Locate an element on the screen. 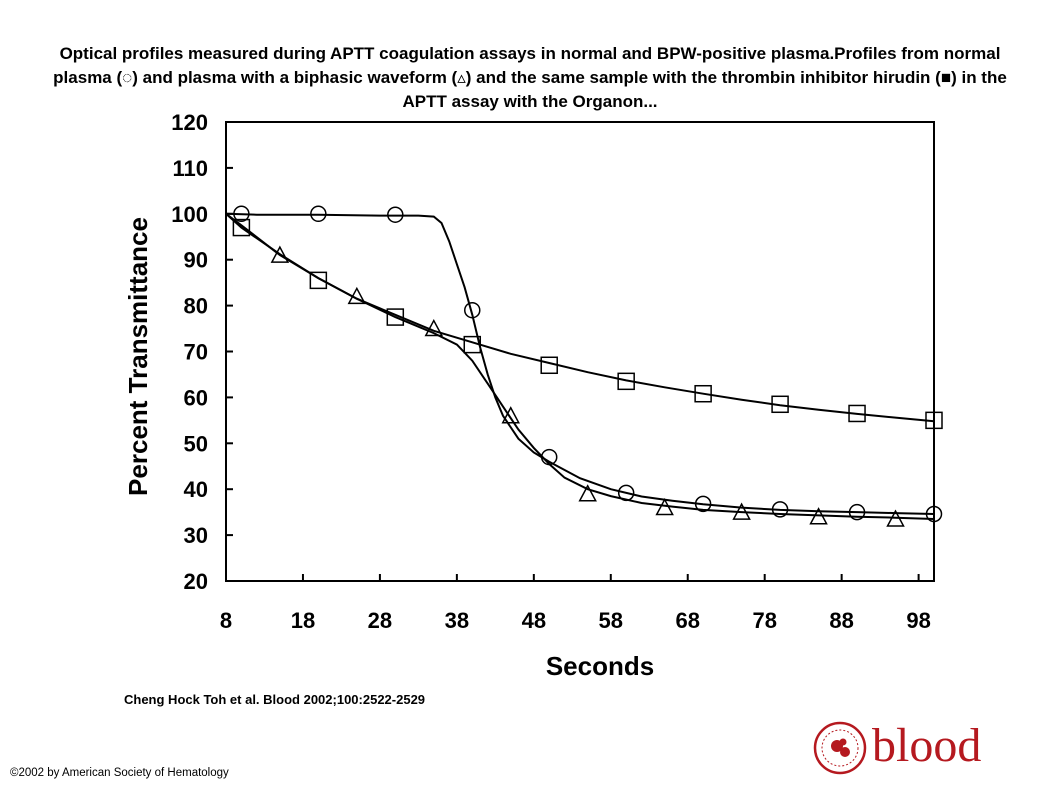  y-tick-label: 70 is located at coordinates (196, 352).